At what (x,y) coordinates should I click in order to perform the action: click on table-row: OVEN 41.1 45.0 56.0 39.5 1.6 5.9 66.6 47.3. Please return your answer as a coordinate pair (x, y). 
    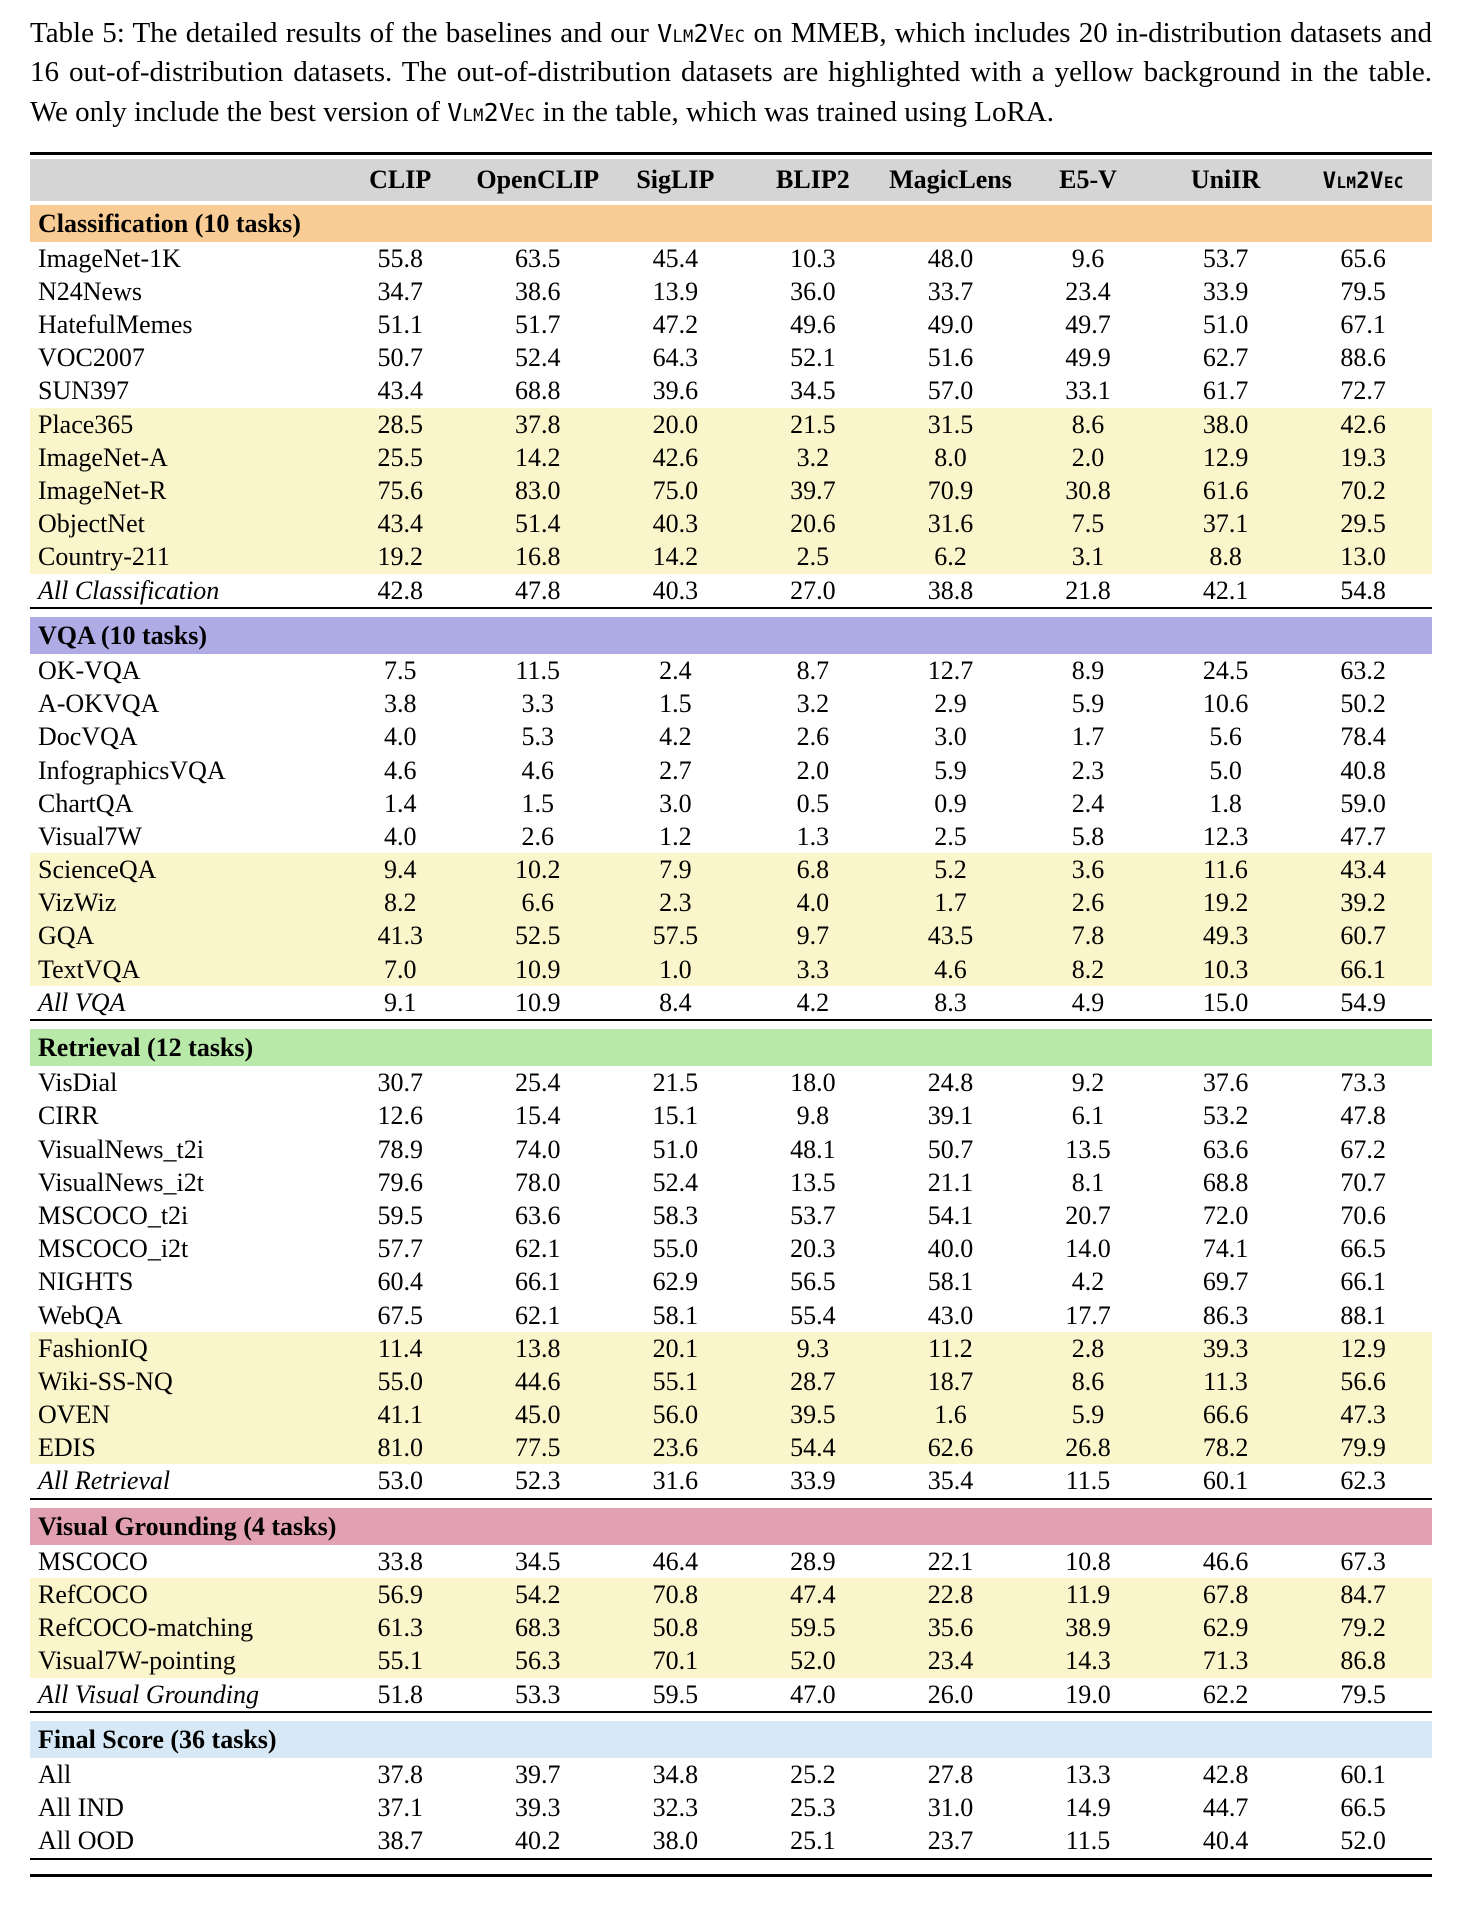
    Looking at the image, I should click on (731, 1415).